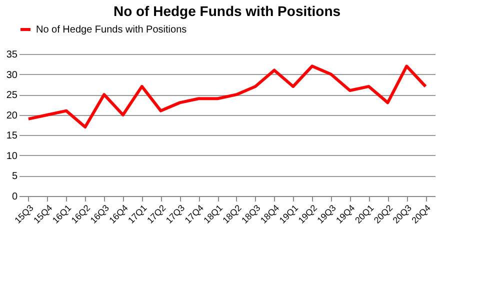 The width and height of the screenshot is (480, 305). What do you see at coordinates (12, 55) in the screenshot?
I see `y-tick-label: 35` at bounding box center [12, 55].